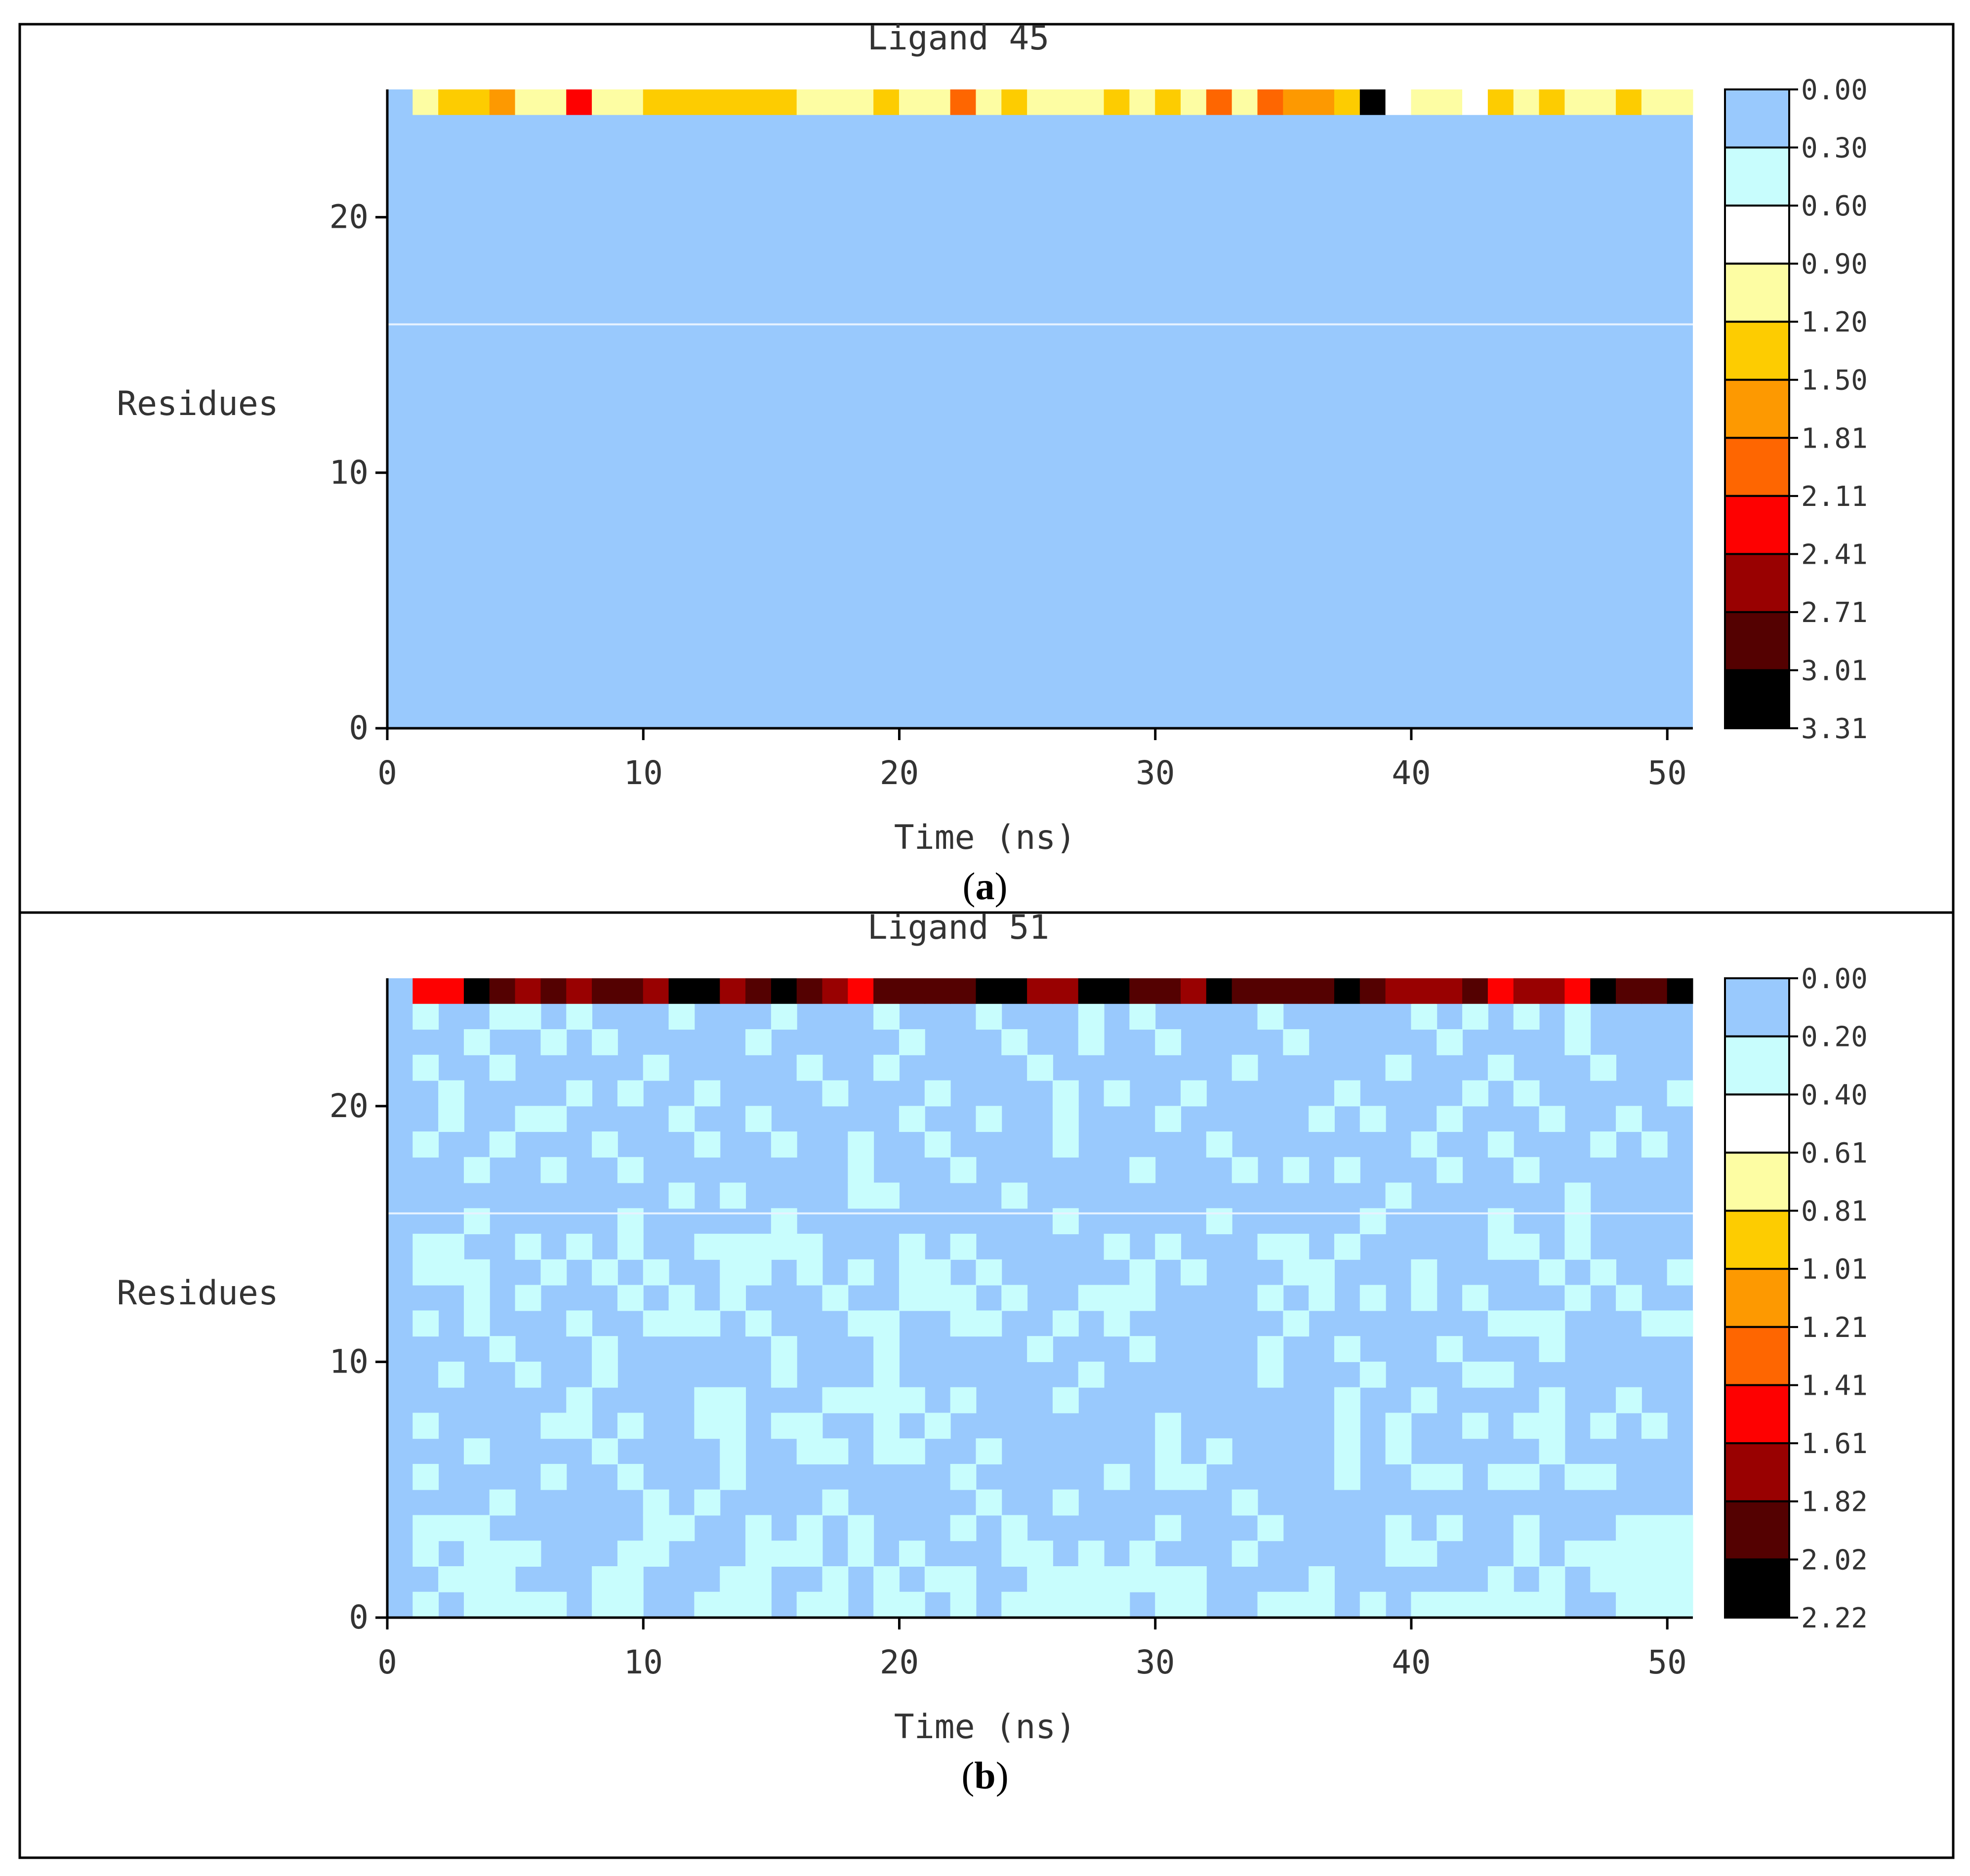 Image resolution: width=1970 pixels, height=1876 pixels. I want to click on colorbar-label: 0.00, so click(1834, 90).